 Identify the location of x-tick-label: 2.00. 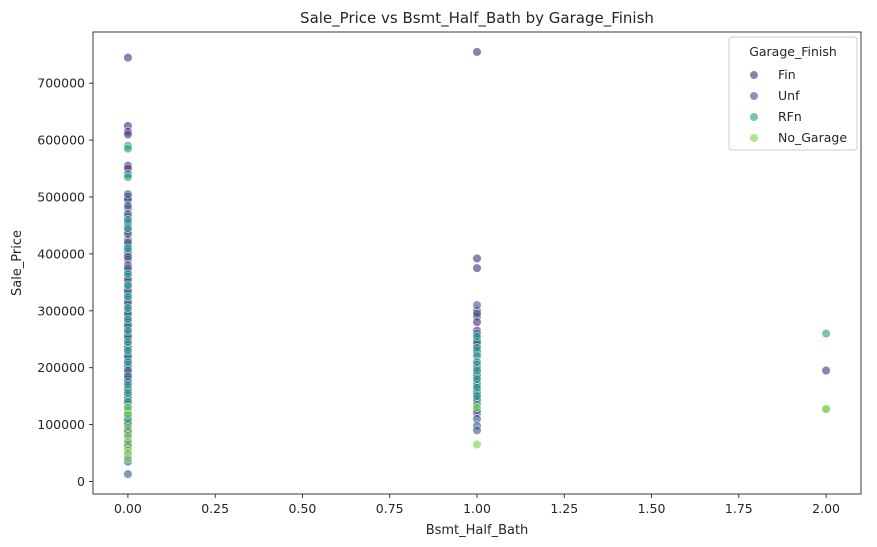
(826, 508).